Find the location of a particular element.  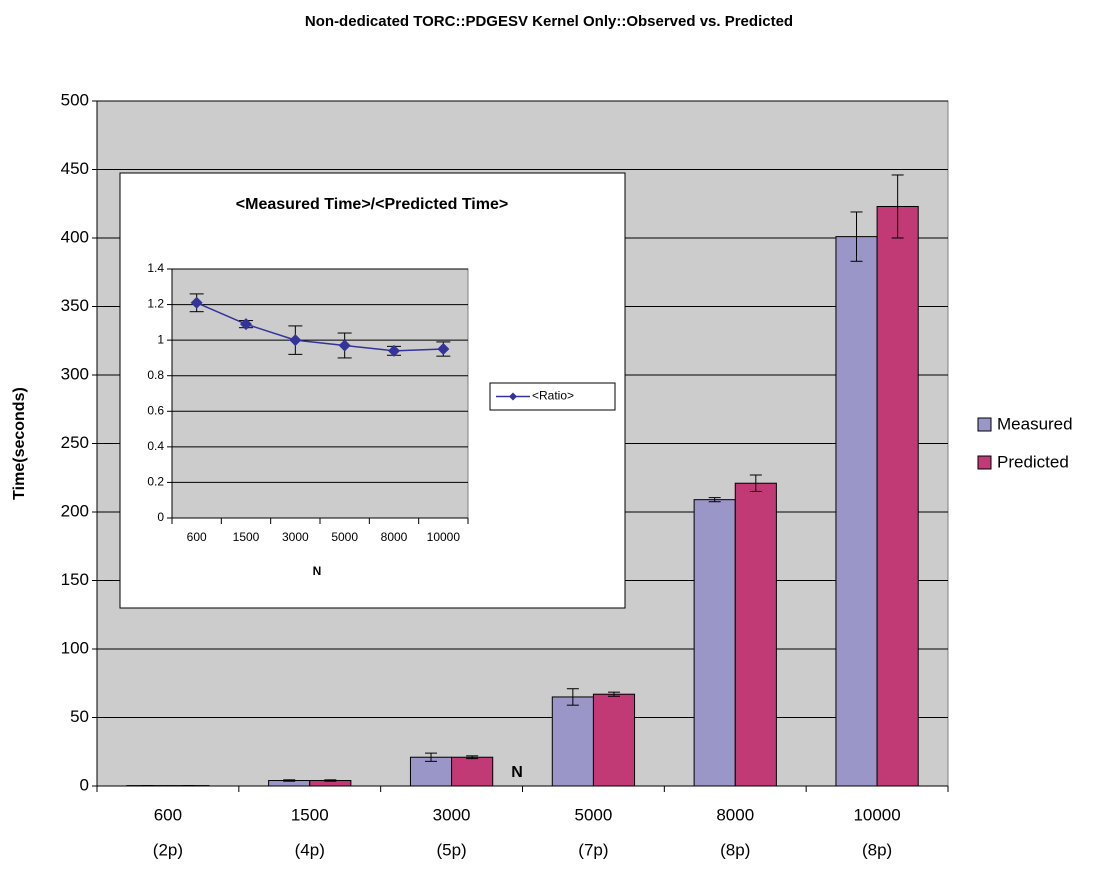

y-tick-label: 500 is located at coordinates (75, 99).